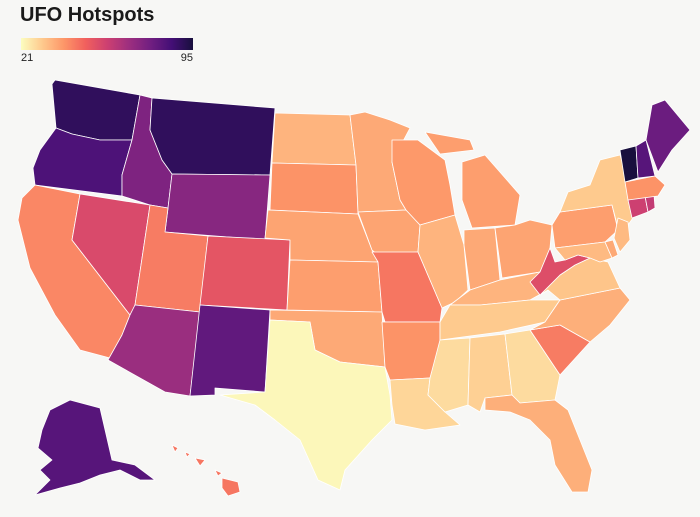 The image size is (700, 517). I want to click on state-CO, so click(245, 273).